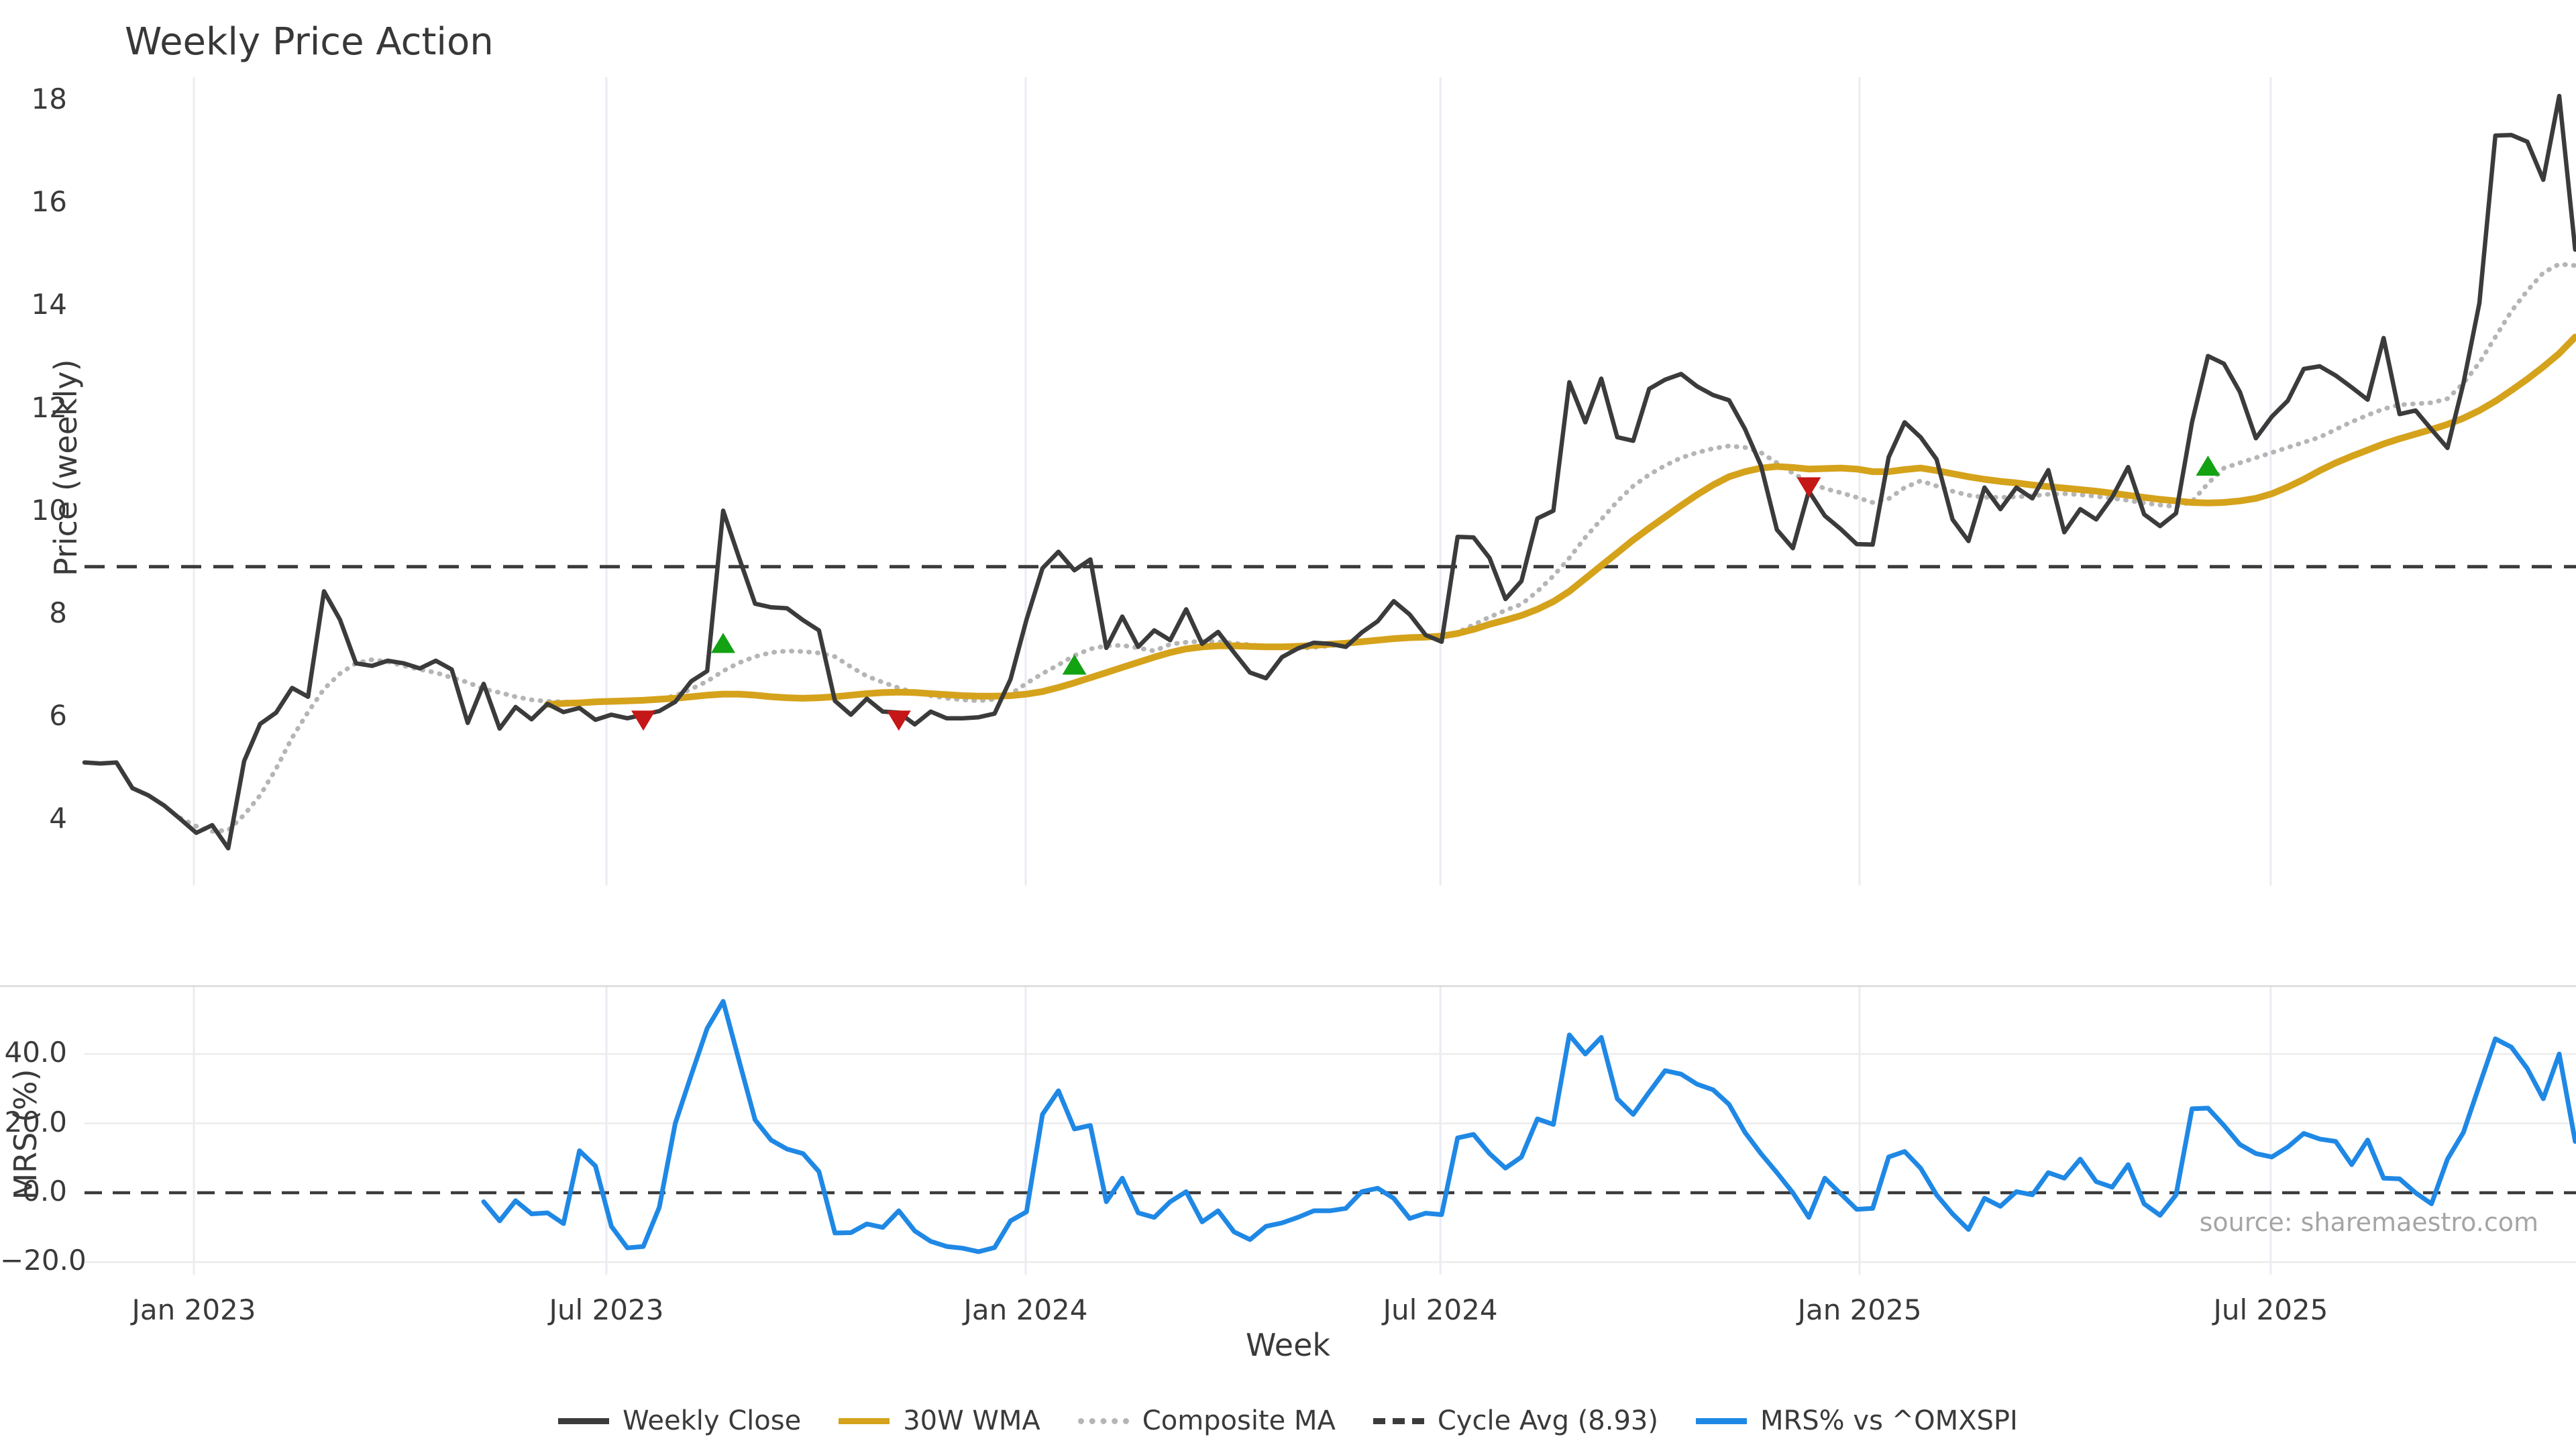  I want to click on legend-label: Cycle Avg (8.93), so click(1547, 1420).